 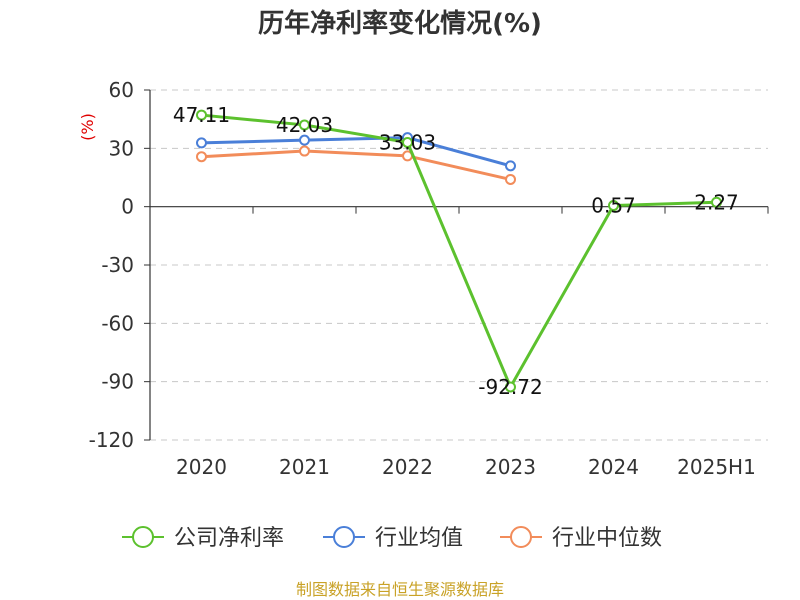 I want to click on x-tick-label: 2023, so click(x=510, y=467).